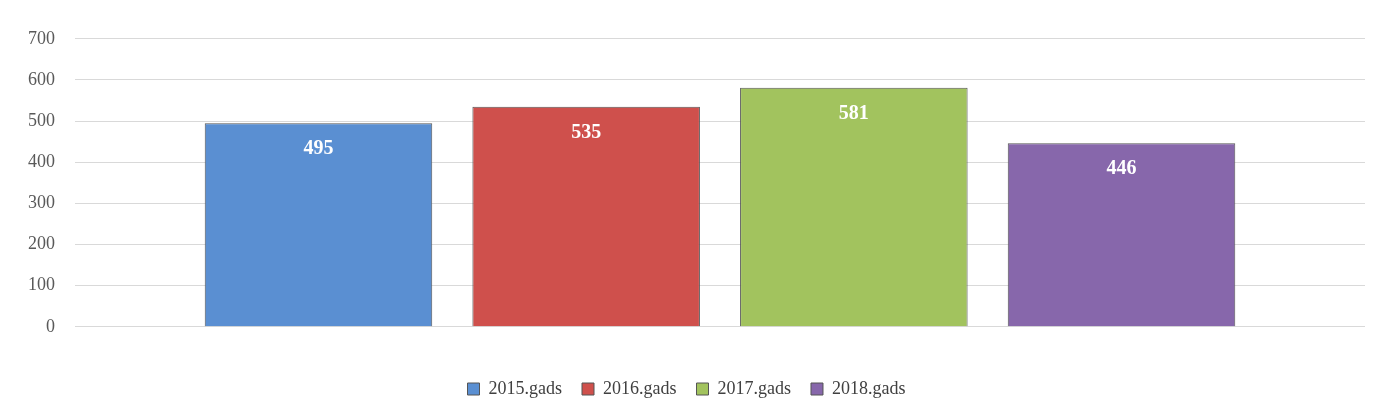 This screenshot has width=1373, height=417. What do you see at coordinates (41, 37) in the screenshot?
I see `y-tick-label: 700` at bounding box center [41, 37].